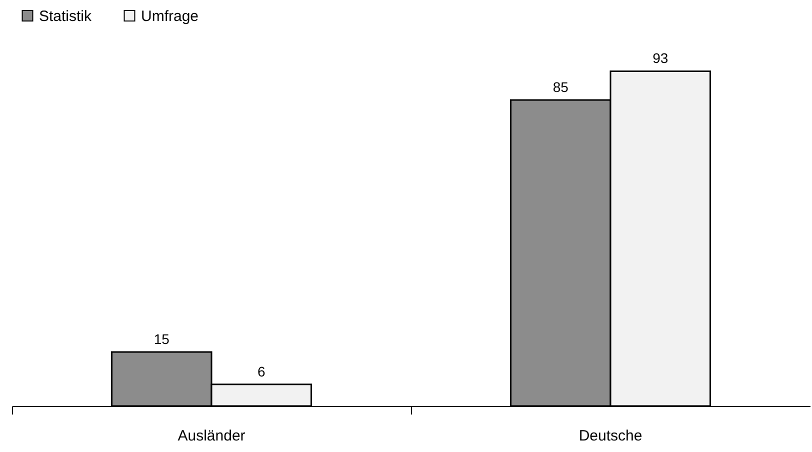 Image resolution: width=812 pixels, height=452 pixels. Describe the element at coordinates (170, 16) in the screenshot. I see `legend-label: Umfrage` at that location.